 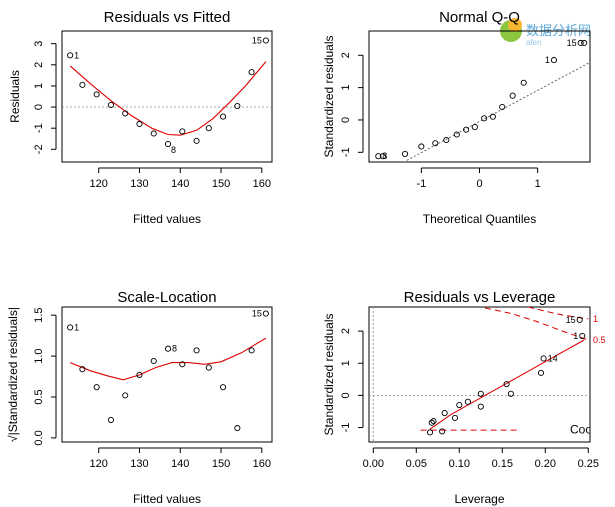 I want to click on rvl-y-tick-label: -1, so click(x=346, y=428).